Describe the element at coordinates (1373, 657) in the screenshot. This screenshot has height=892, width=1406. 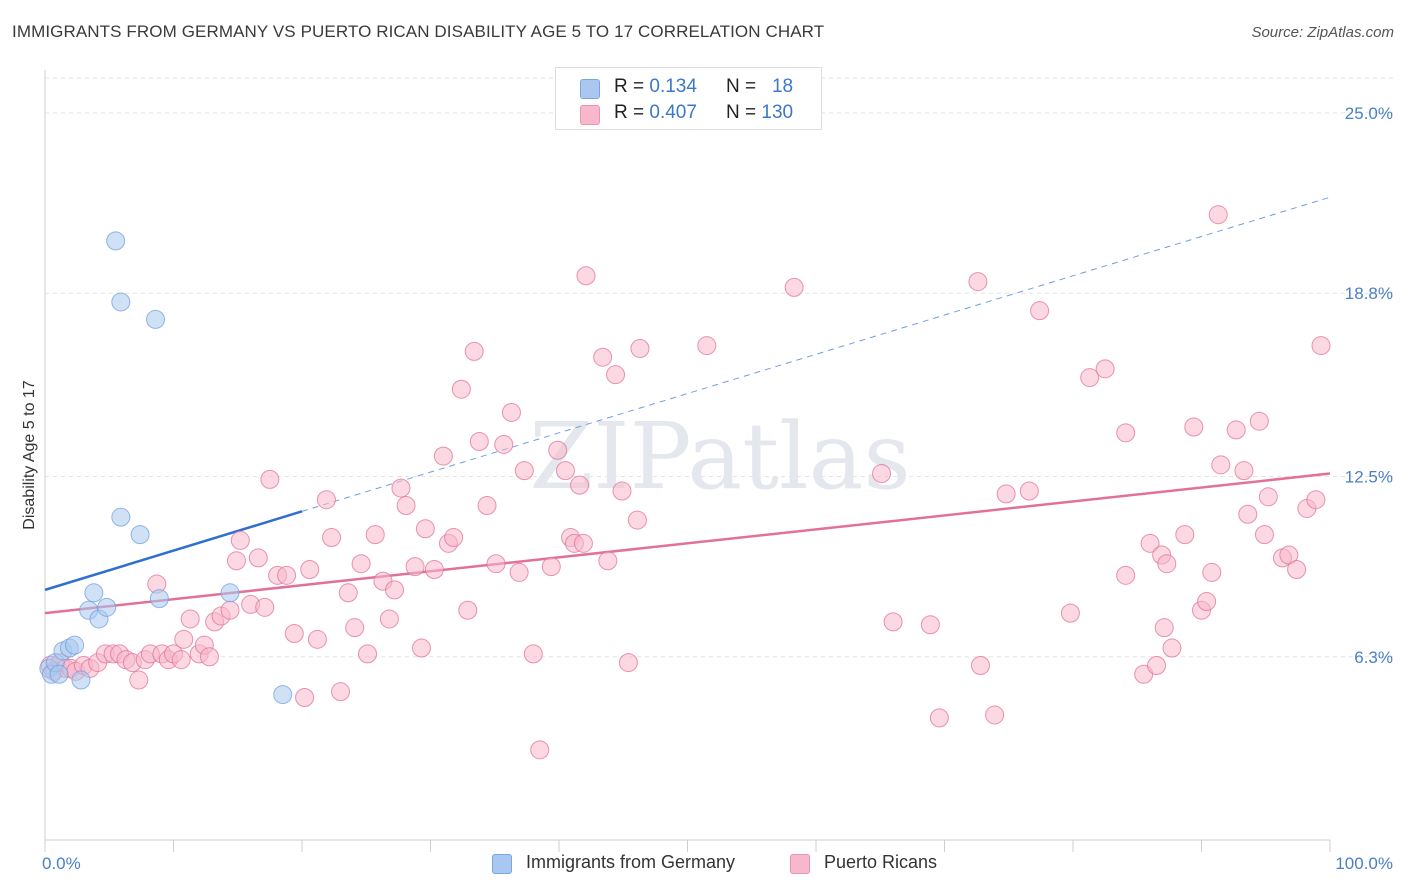
I see `y-tick-label: 6.3%` at that location.